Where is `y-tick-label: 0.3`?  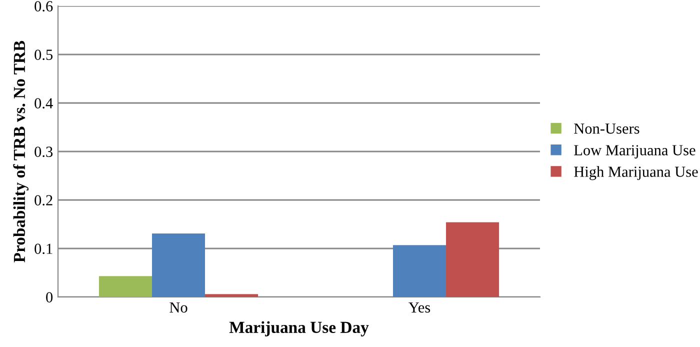
y-tick-label: 0.3 is located at coordinates (43, 152).